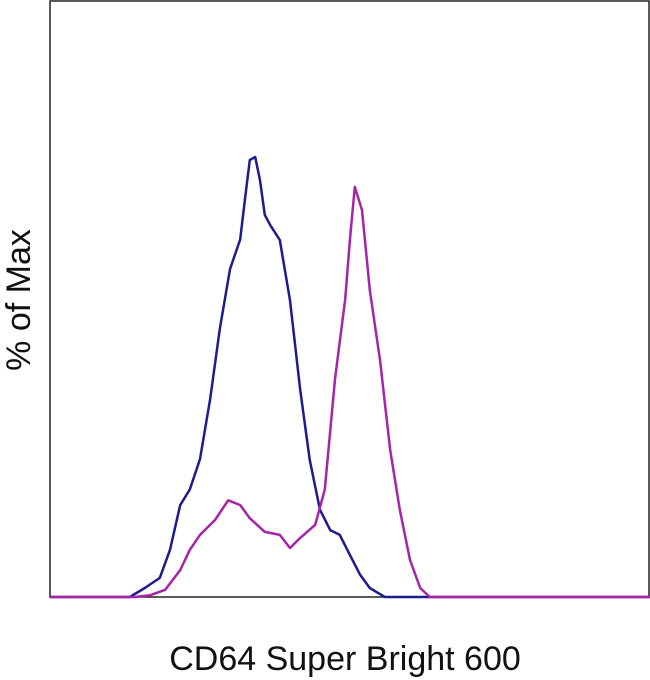 Image resolution: width=650 pixels, height=680 pixels. What do you see at coordinates (19, 300) in the screenshot?
I see `y-axis-label: % of Max` at bounding box center [19, 300].